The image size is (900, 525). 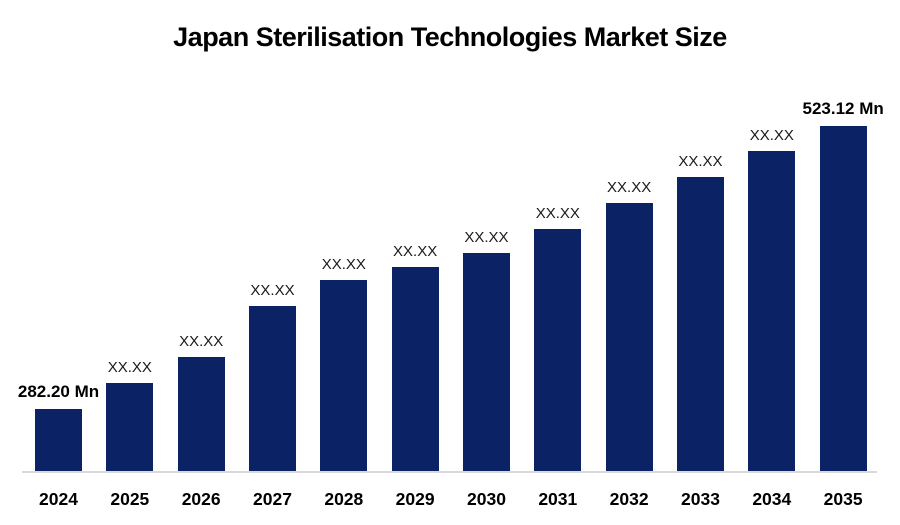 What do you see at coordinates (272, 395) in the screenshot?
I see `bar-2027: XX.XX 2027` at bounding box center [272, 395].